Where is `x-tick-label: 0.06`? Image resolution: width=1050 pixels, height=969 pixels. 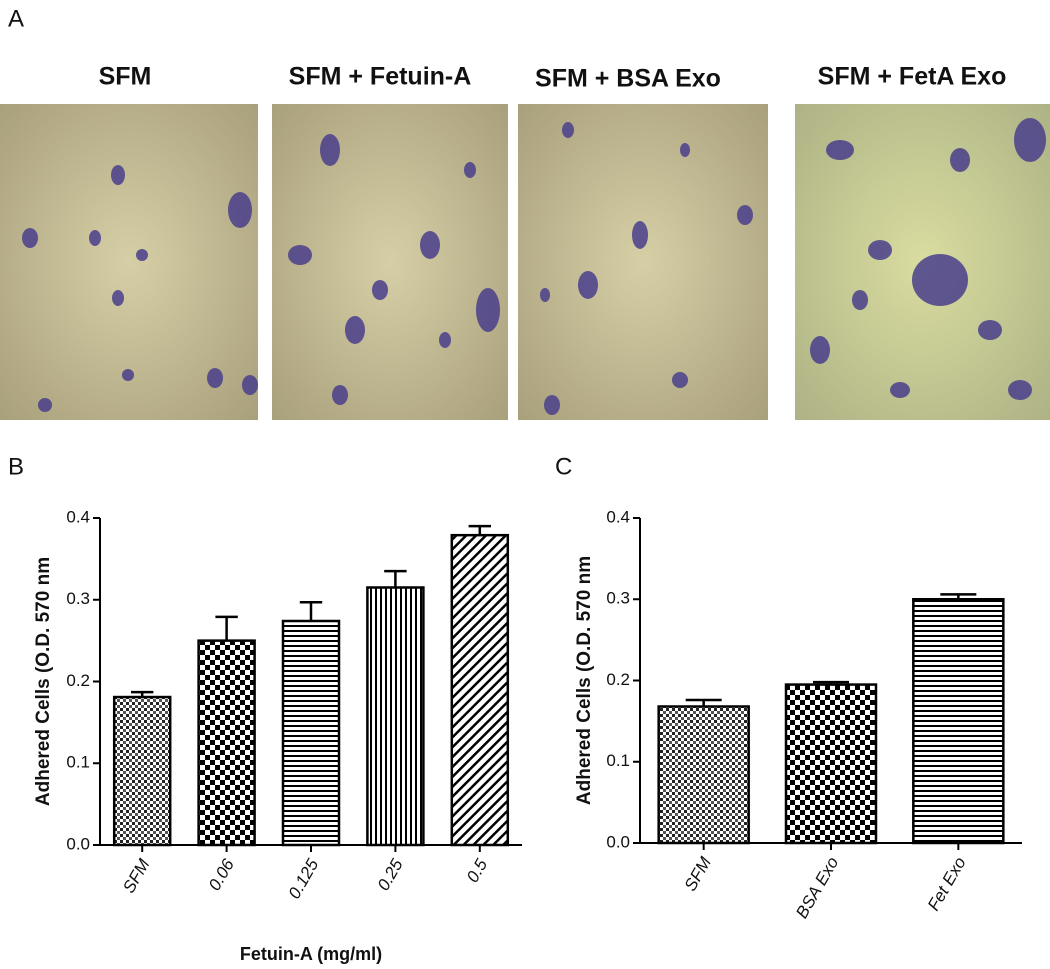
x-tick-label: 0.06 is located at coordinates (221, 874).